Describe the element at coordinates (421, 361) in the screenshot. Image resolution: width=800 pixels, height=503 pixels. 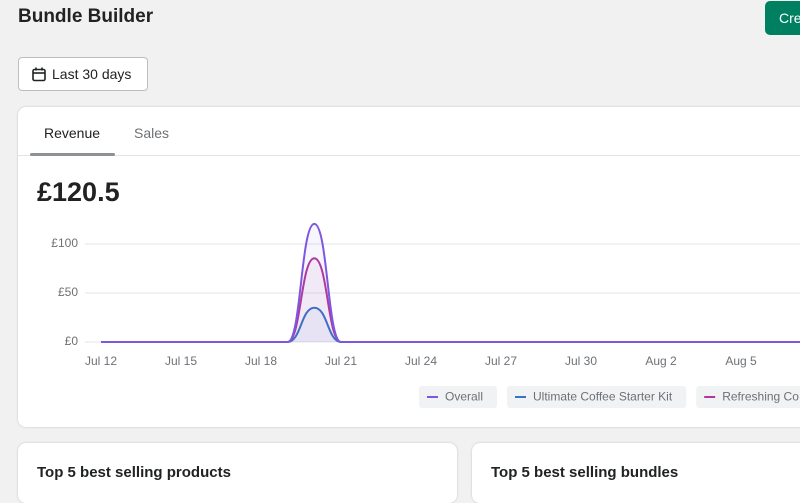
I see `x-tick-label: Jul 24` at that location.